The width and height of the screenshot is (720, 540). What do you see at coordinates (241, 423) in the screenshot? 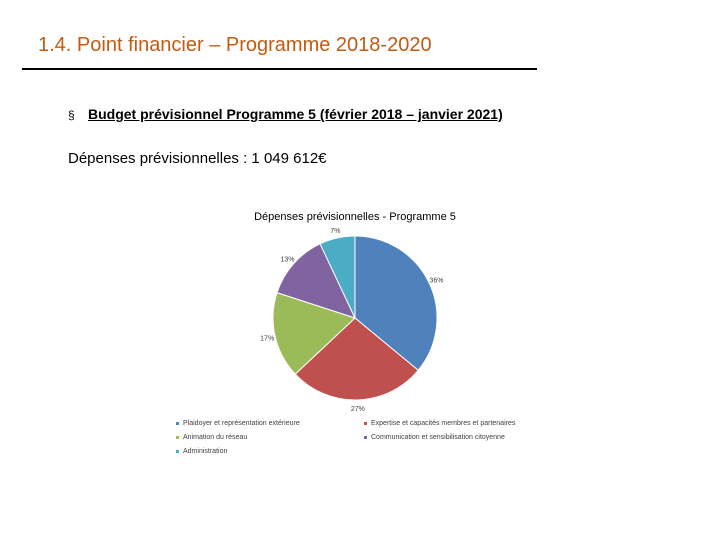
I see `legend-label: Plaidoyer et représentation extérieure` at bounding box center [241, 423].